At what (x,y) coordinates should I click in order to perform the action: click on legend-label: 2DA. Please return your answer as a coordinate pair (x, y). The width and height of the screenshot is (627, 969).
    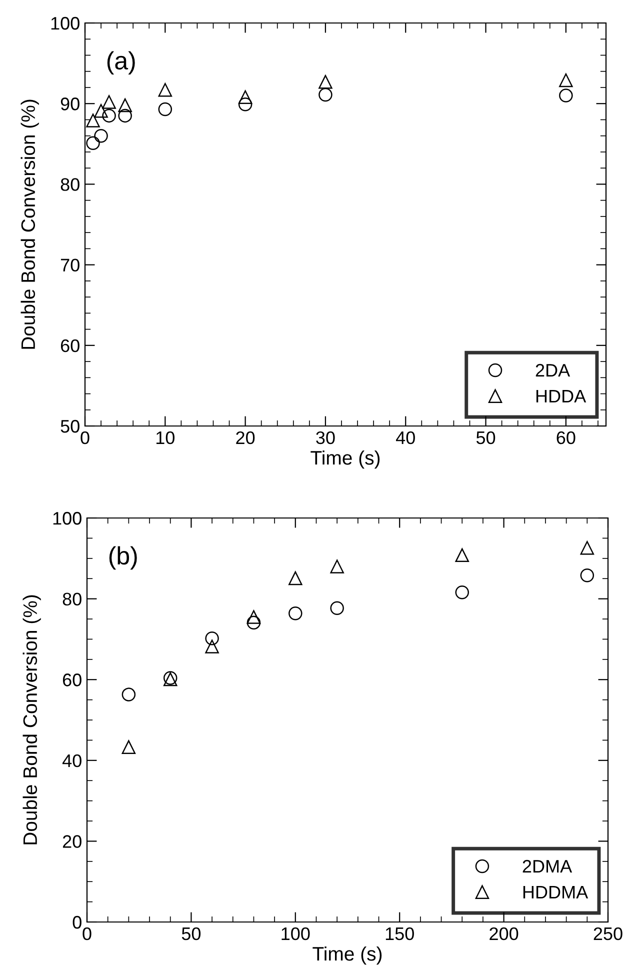
    Looking at the image, I should click on (553, 370).